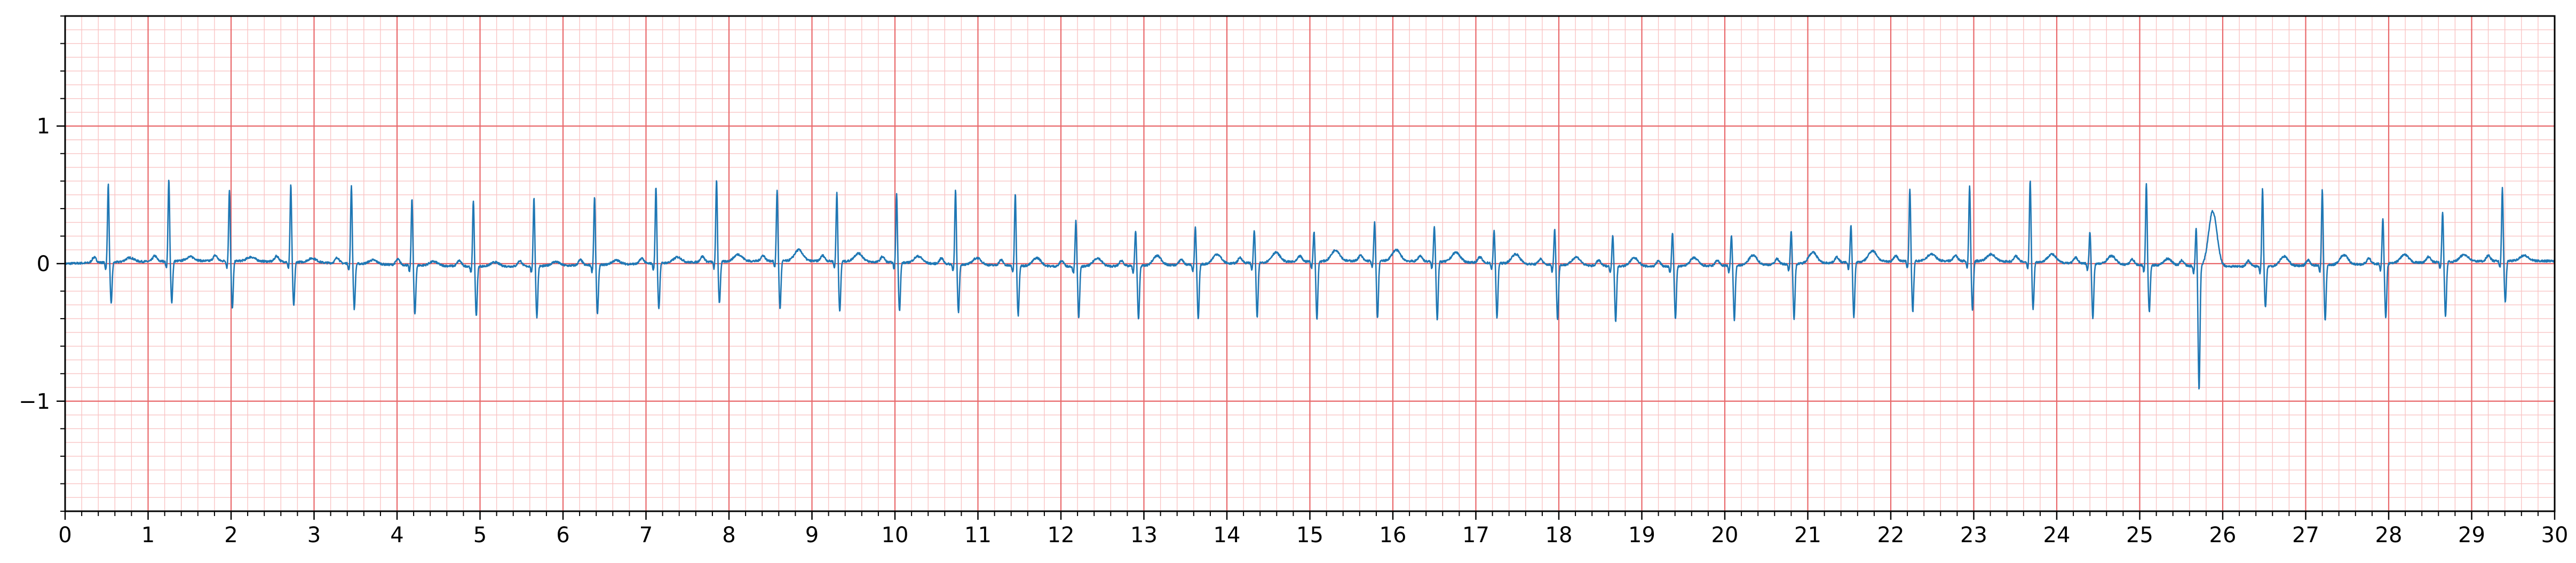 This screenshot has height=563, width=2576. What do you see at coordinates (1973, 535) in the screenshot?
I see `x-tick-label: 23` at bounding box center [1973, 535].